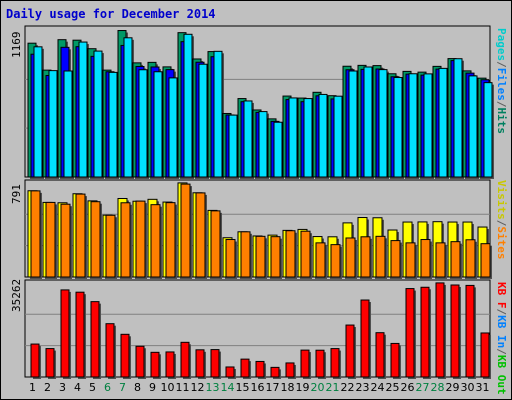  Describe the element at coordinates (242, 387) in the screenshot. I see `x-tick-label: 15` at that location.